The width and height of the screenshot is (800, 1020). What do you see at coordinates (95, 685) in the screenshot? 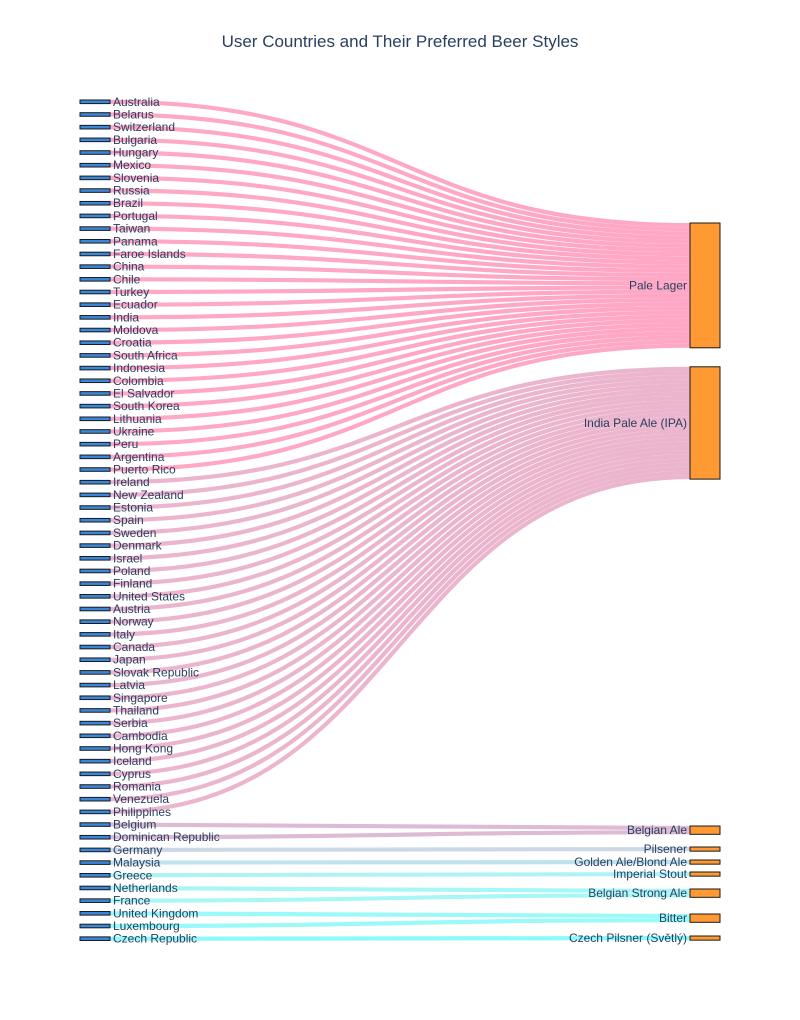
I see `source-node-latvia` at bounding box center [95, 685].